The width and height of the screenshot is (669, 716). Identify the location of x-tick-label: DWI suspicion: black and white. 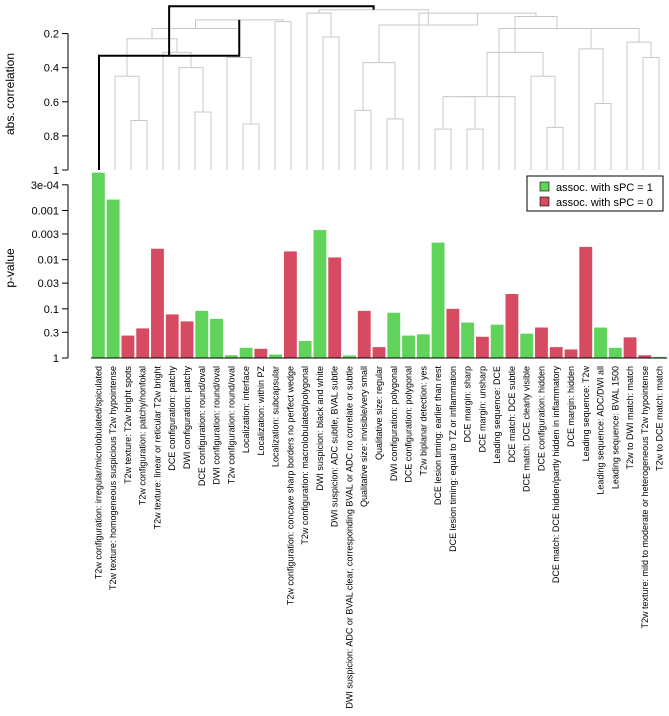
(320, 428).